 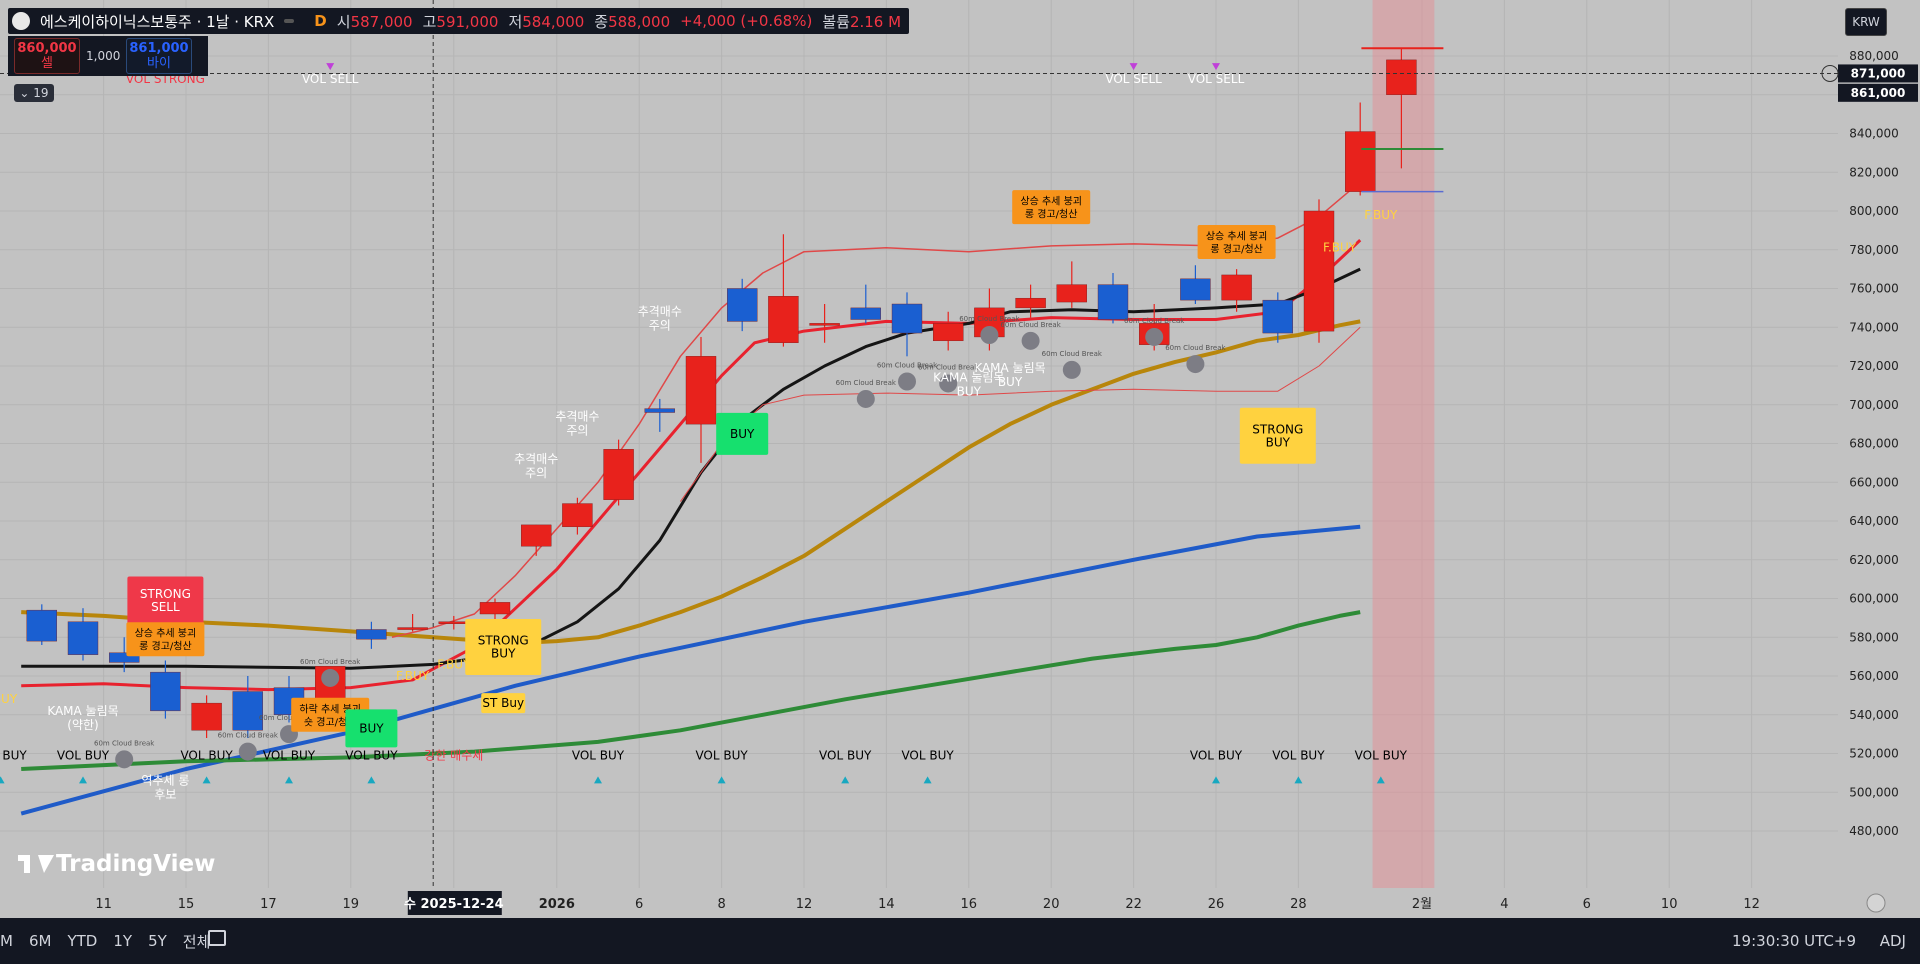 I want to click on x-axis-strip, so click(x=960, y=903).